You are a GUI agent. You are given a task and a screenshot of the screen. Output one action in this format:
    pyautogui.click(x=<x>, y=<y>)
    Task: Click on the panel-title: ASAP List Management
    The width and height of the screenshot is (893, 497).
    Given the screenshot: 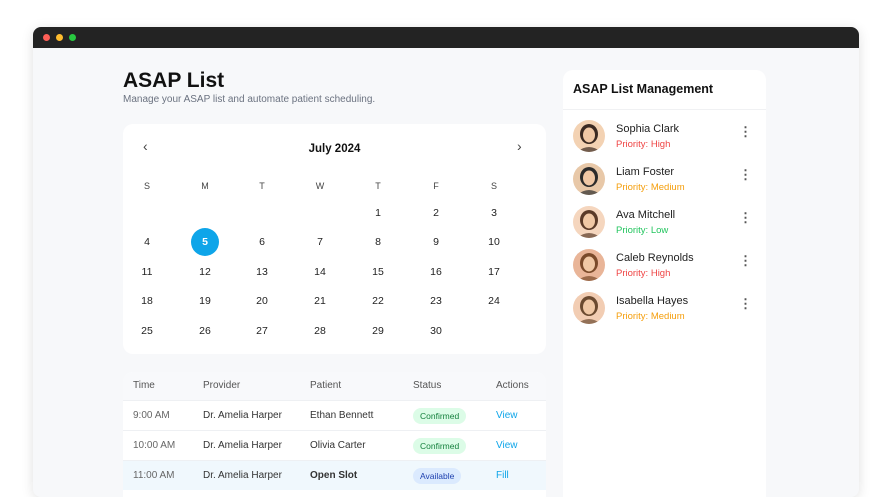 What is the action you would take?
    pyautogui.click(x=643, y=89)
    